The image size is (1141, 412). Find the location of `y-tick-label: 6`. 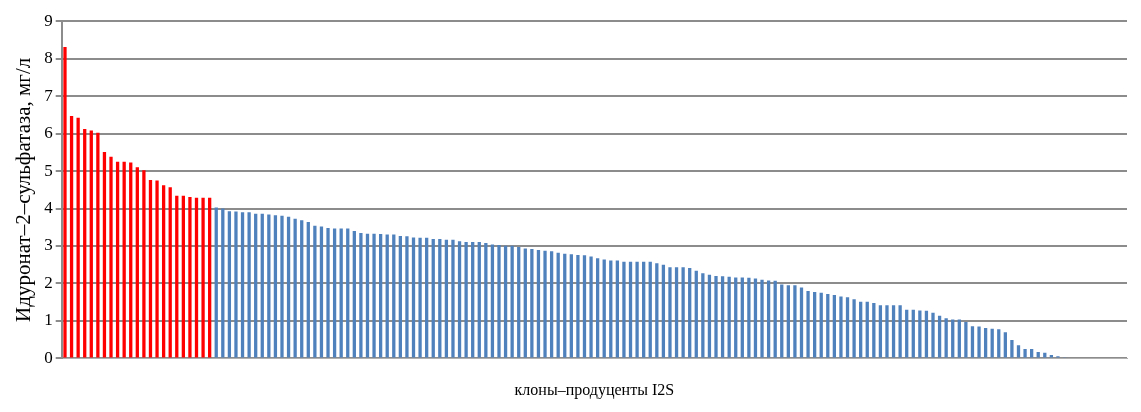

y-tick-label: 6 is located at coordinates (48, 133).